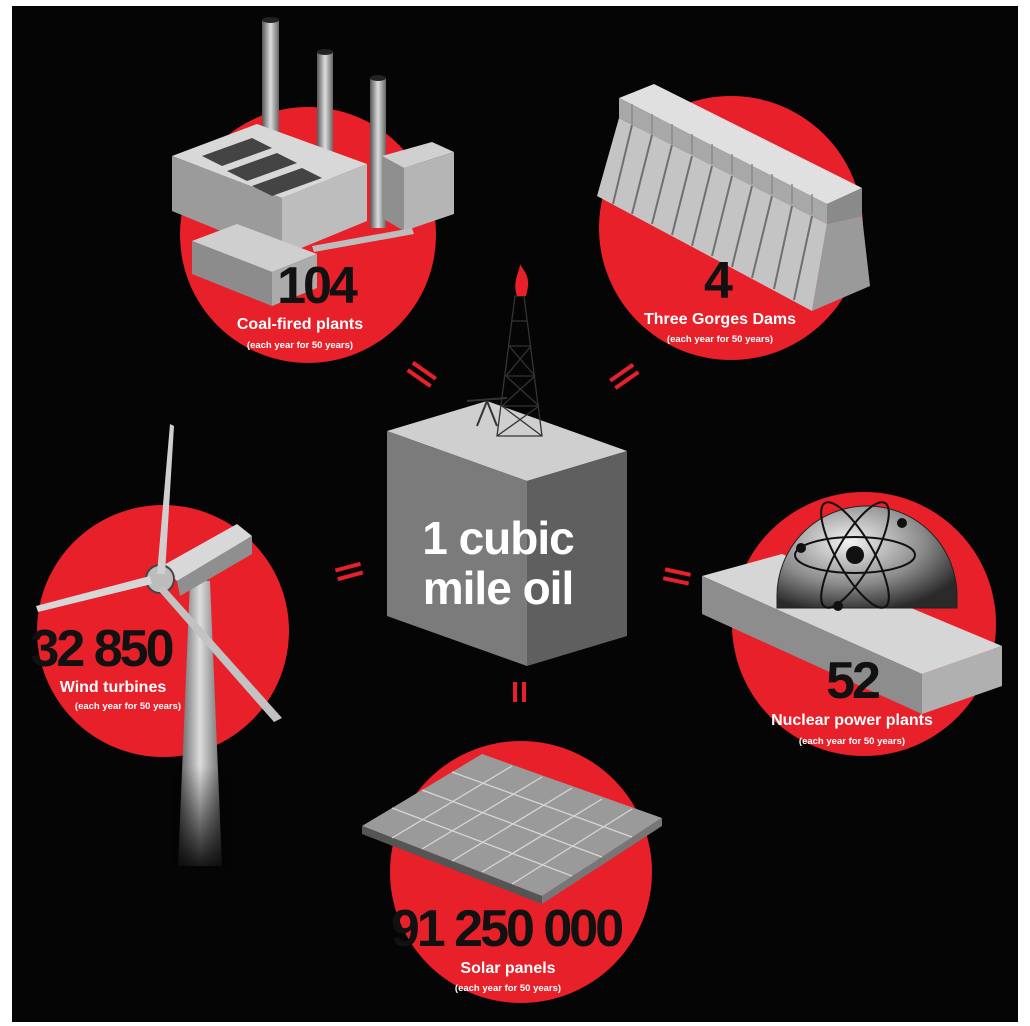 The image size is (1030, 1026). What do you see at coordinates (498, 588) in the screenshot?
I see `center-title-line-2: mile oil` at bounding box center [498, 588].